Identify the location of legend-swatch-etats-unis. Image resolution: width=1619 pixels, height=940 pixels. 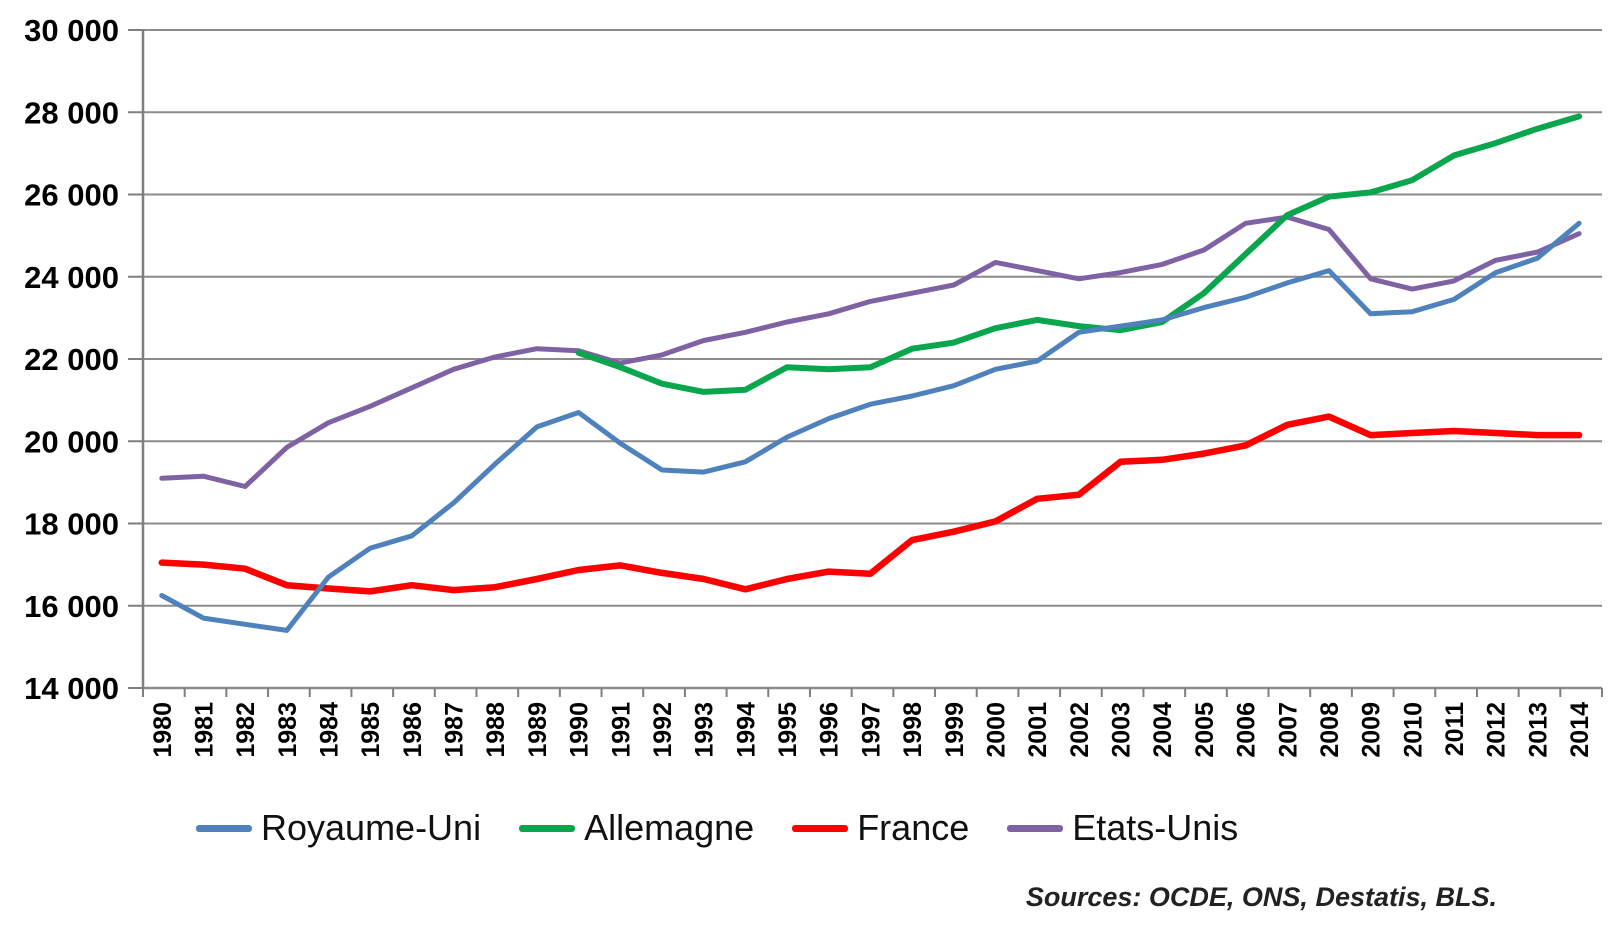
(1035, 828).